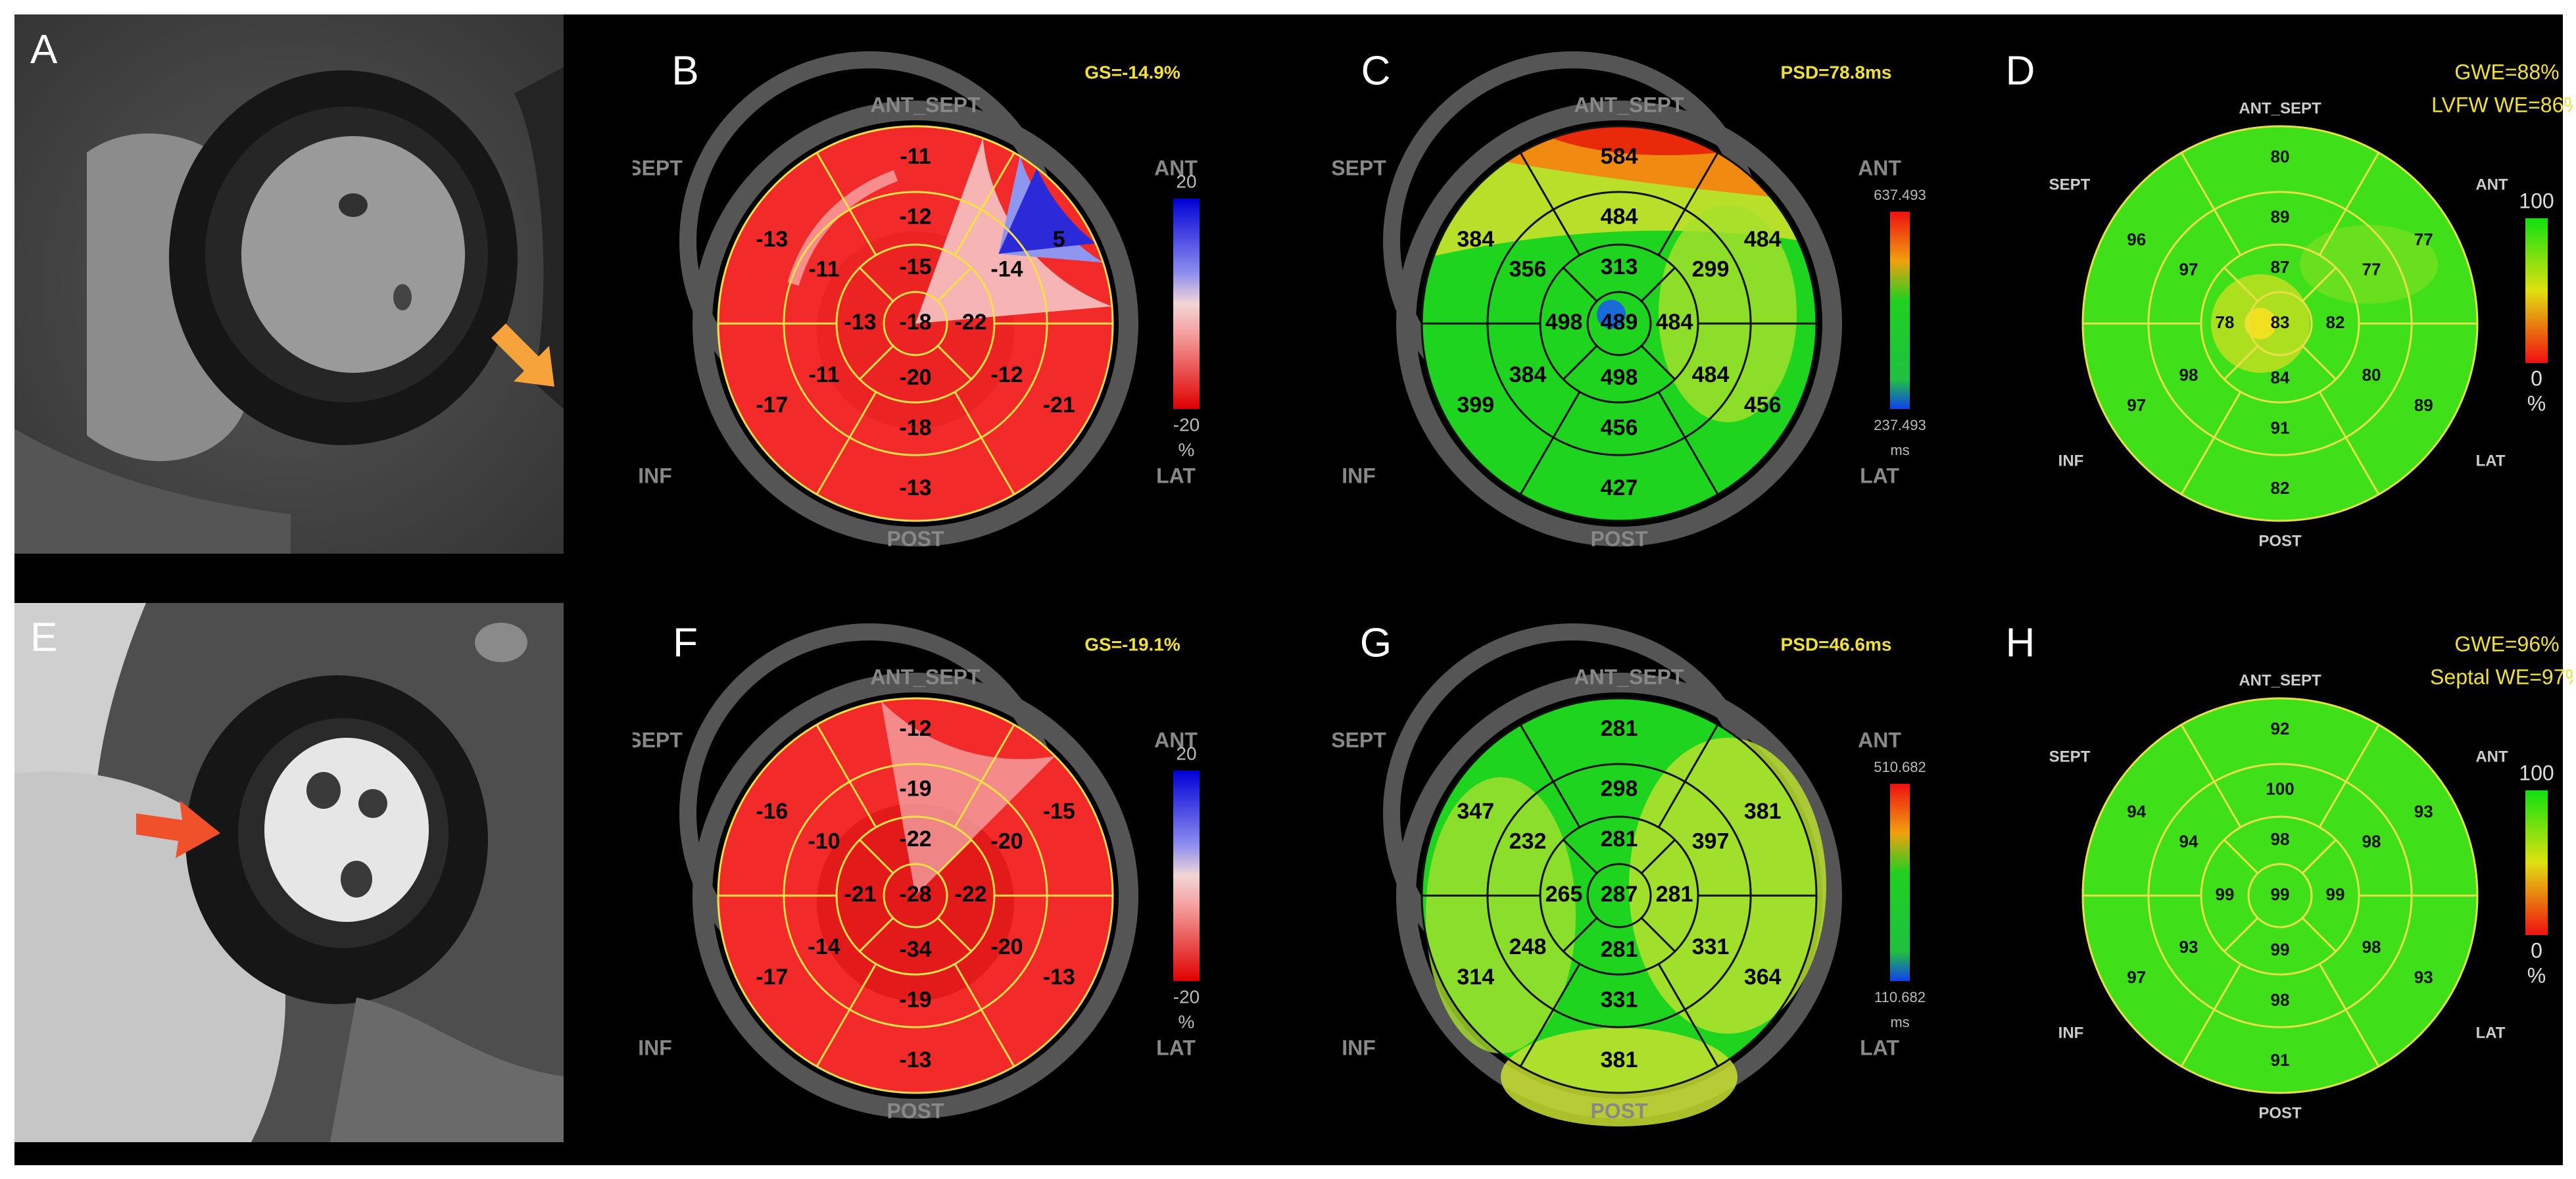 The width and height of the screenshot is (2576, 1179). What do you see at coordinates (2281, 216) in the screenshot?
I see `segment-value-mid: 89` at bounding box center [2281, 216].